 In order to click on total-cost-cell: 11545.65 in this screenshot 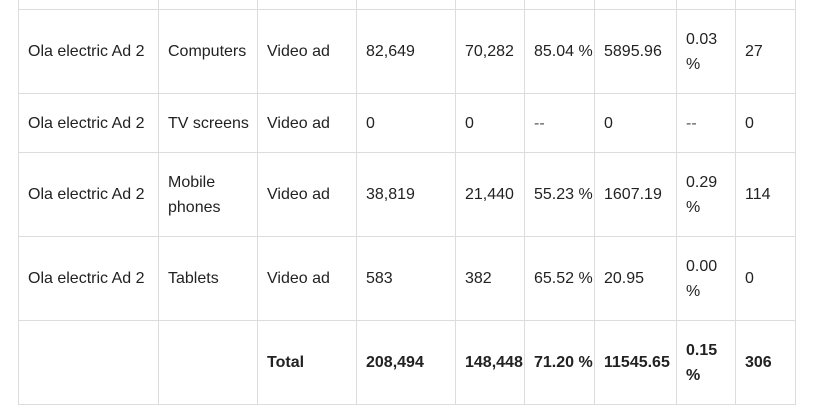, I will do `click(635, 362)`.